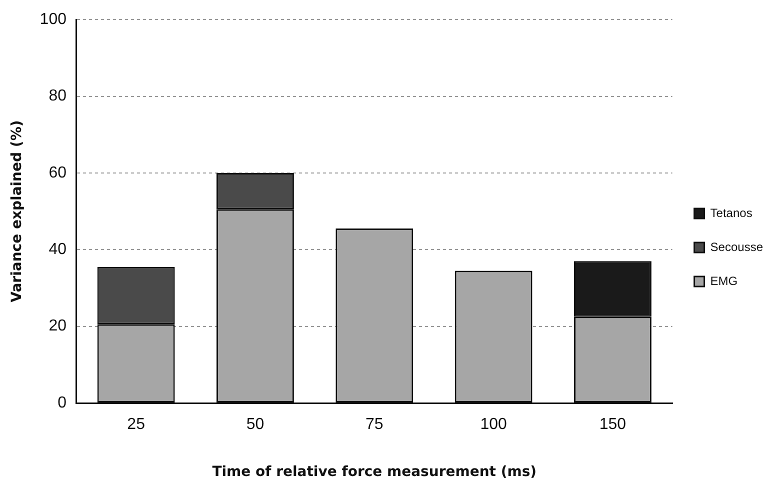 The image size is (783, 490). Describe the element at coordinates (731, 213) in the screenshot. I see `legend-label: Tetanos` at that location.